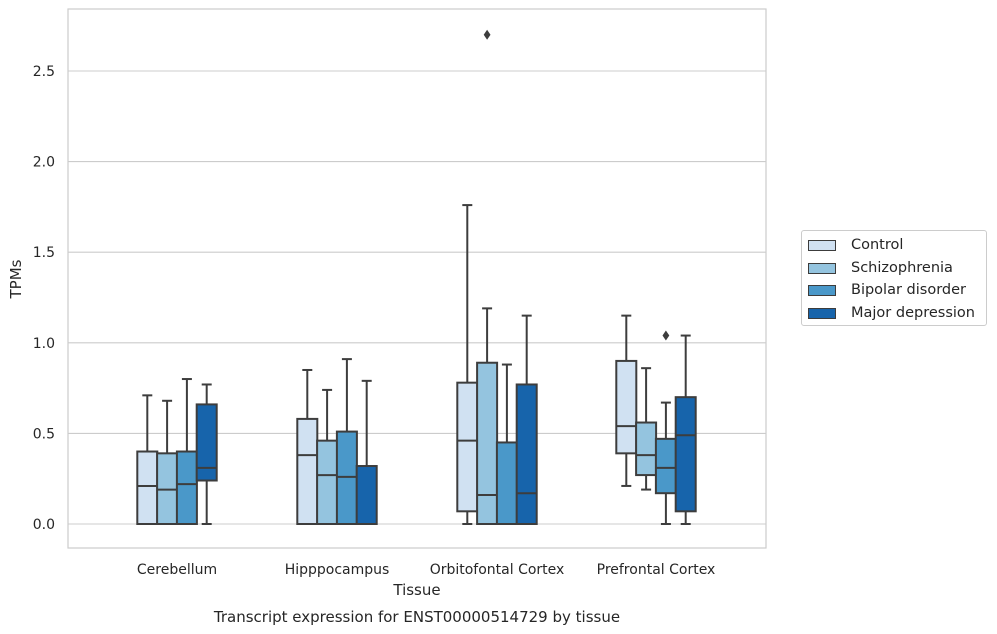  What do you see at coordinates (44, 434) in the screenshot?
I see `y-tick-label: 0.5` at bounding box center [44, 434].